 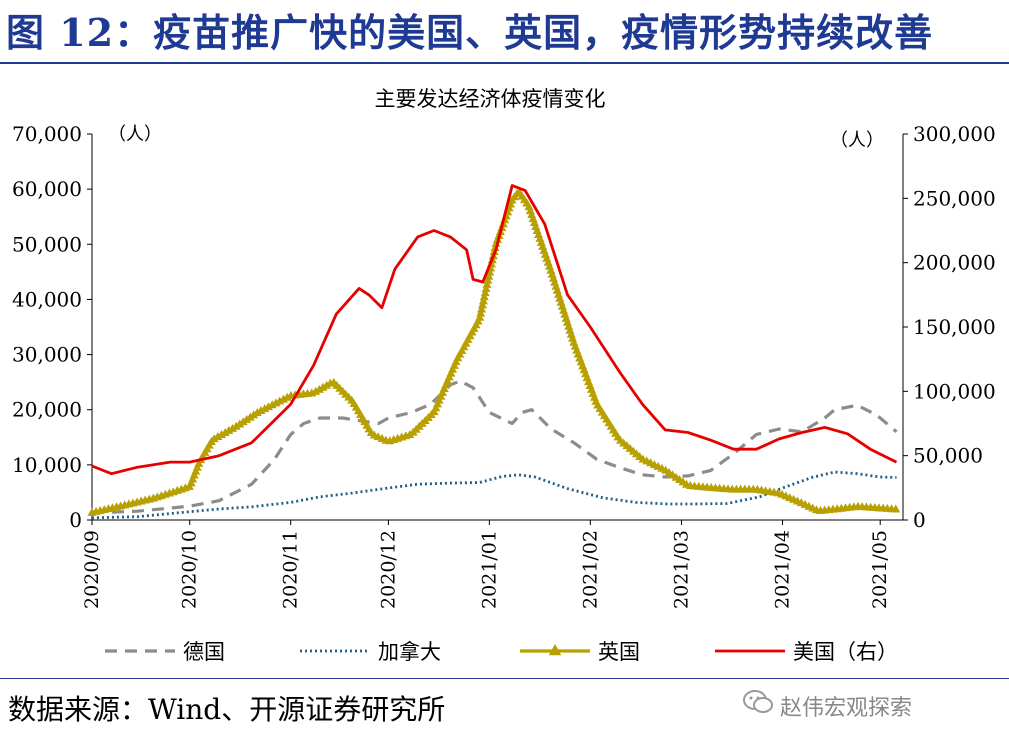 I want to click on source-rule, so click(x=504, y=678).